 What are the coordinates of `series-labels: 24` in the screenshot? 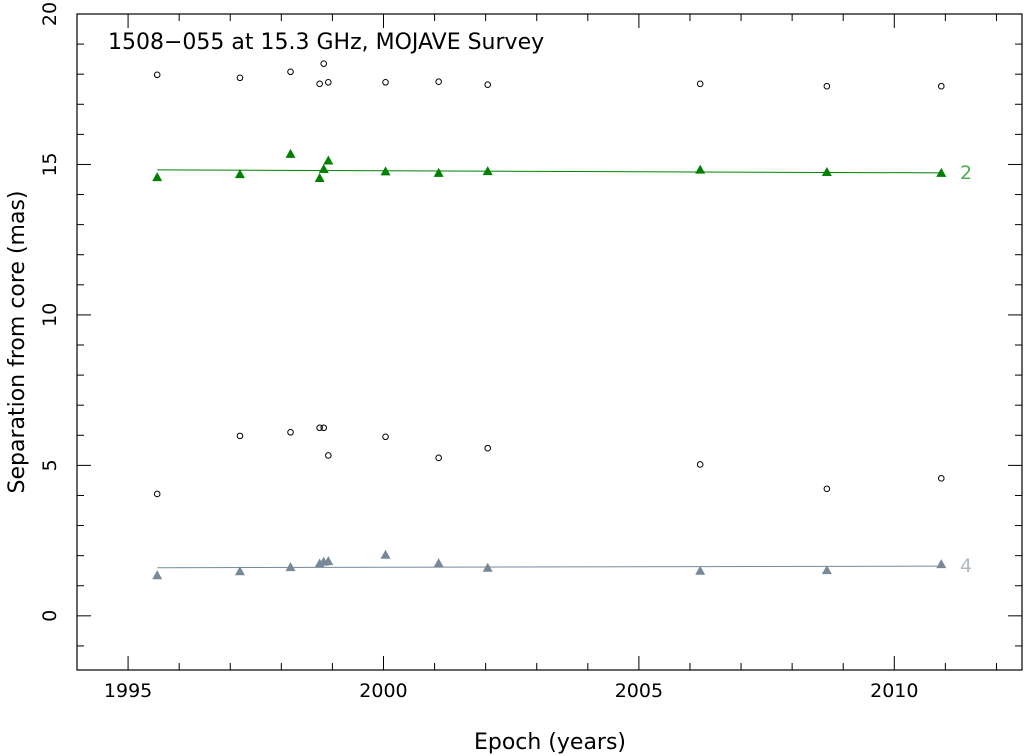 It's located at (966, 369).